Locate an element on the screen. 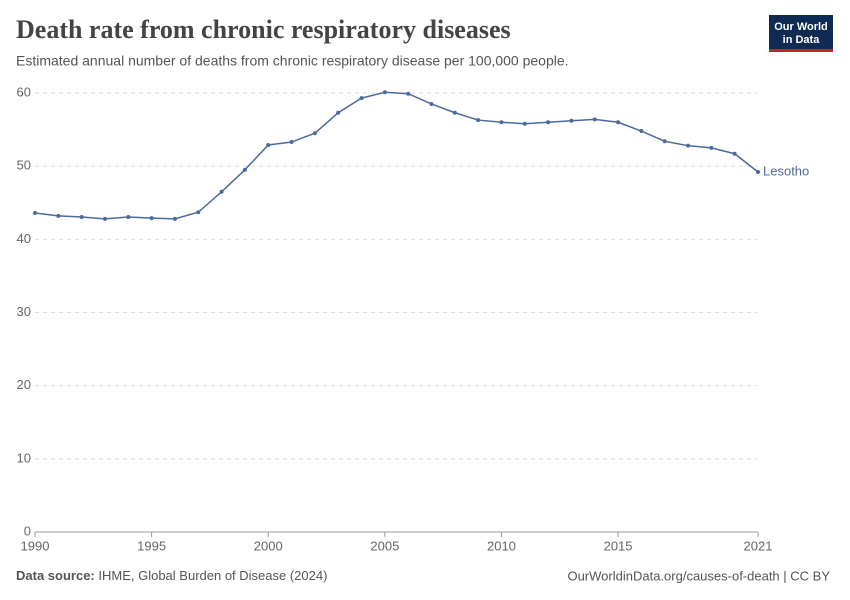  logo-text: in Data is located at coordinates (802, 40).